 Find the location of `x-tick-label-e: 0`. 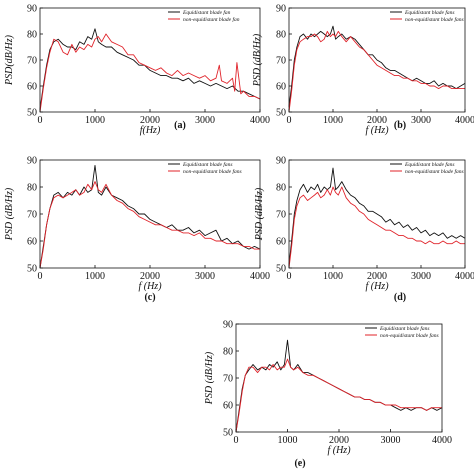

x-tick-label-e: 0 is located at coordinates (236, 440).